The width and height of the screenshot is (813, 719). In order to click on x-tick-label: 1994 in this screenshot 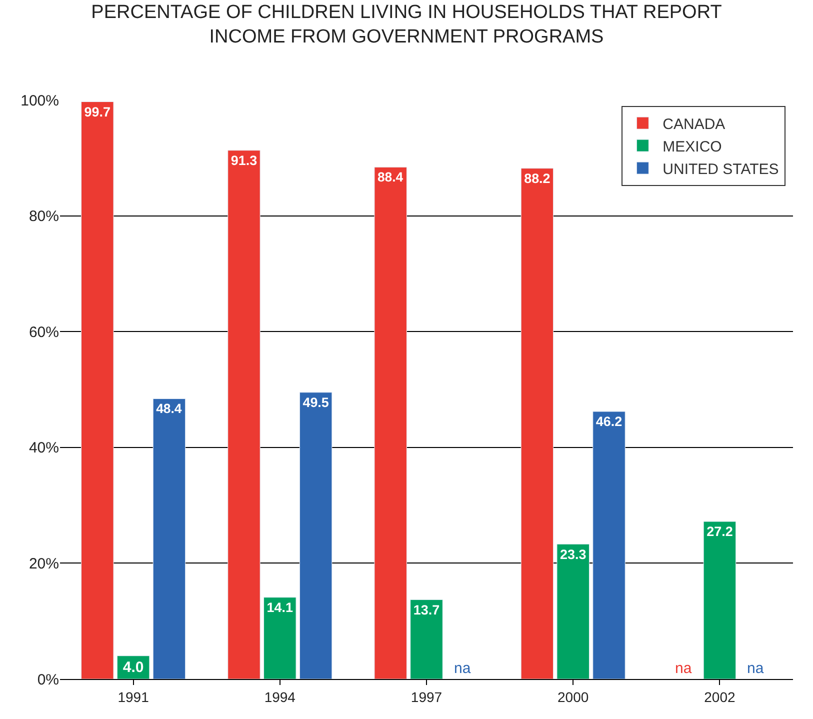, I will do `click(280, 696)`.